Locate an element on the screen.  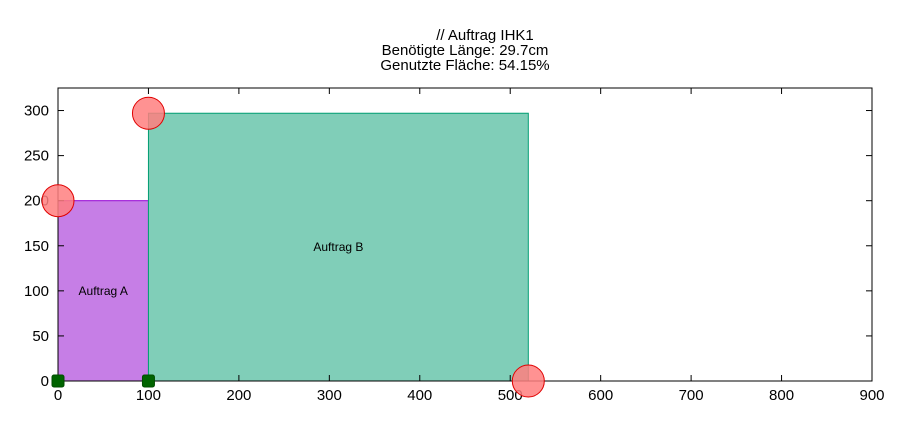
rect-label-2: Auftrag B is located at coordinates (338, 247).